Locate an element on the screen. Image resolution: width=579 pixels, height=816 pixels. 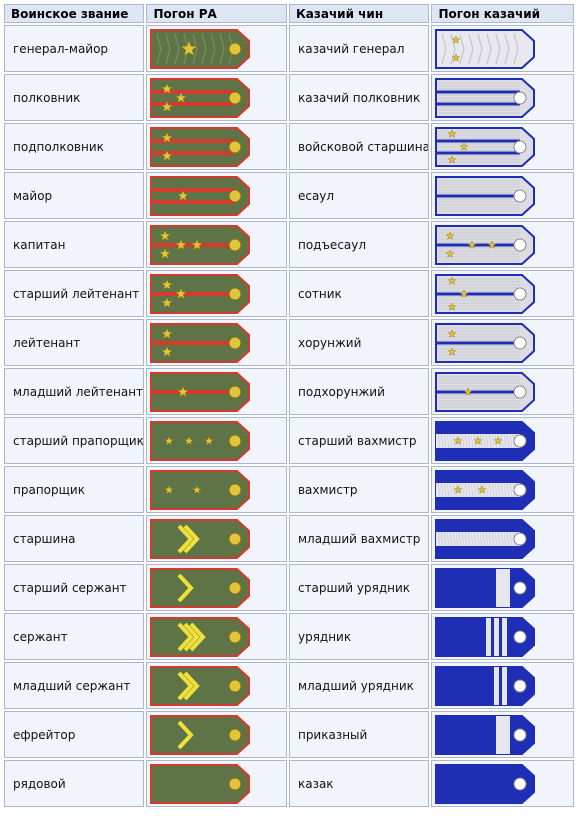
army-rank-cell: майор is located at coordinates (74, 195).